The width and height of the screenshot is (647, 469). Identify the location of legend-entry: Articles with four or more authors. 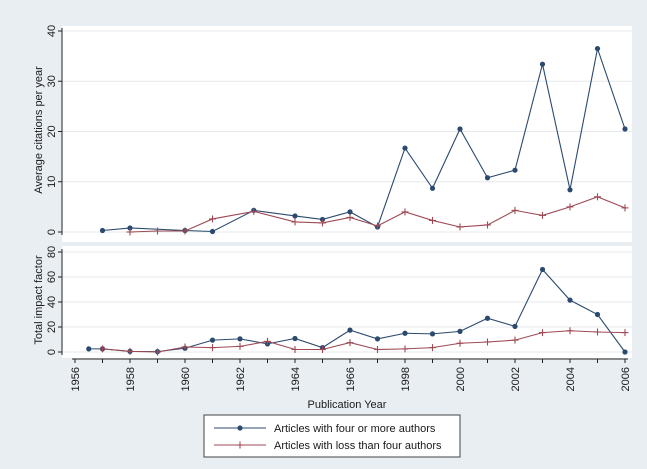
(325, 429).